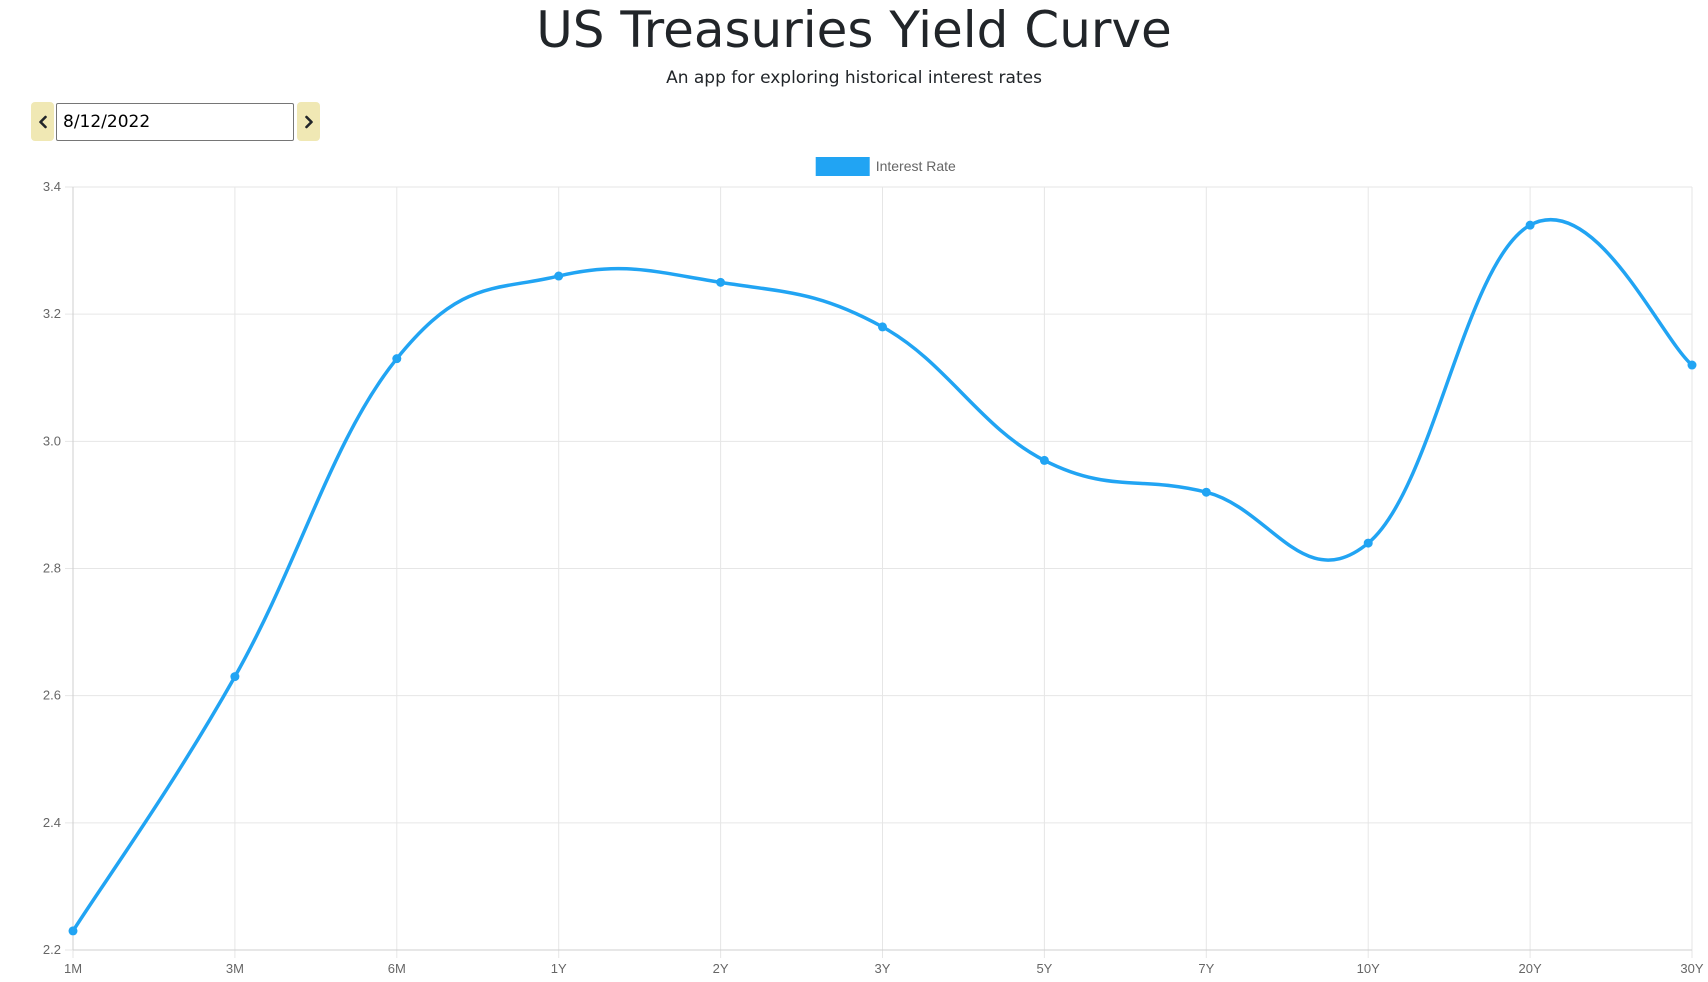  What do you see at coordinates (73, 968) in the screenshot?
I see `x-tick-label: 1M` at bounding box center [73, 968].